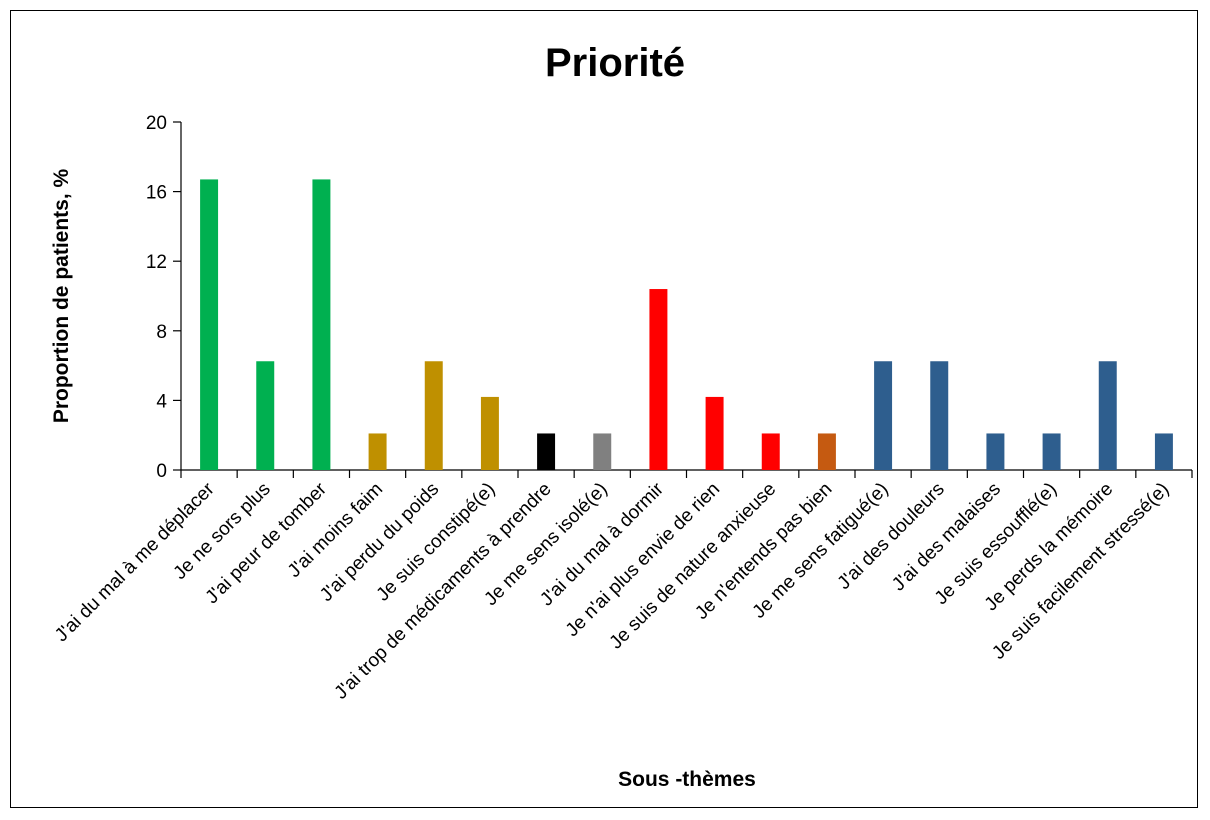 The image size is (1210, 820). Describe the element at coordinates (156, 123) in the screenshot. I see `y-tick-label: 20` at that location.